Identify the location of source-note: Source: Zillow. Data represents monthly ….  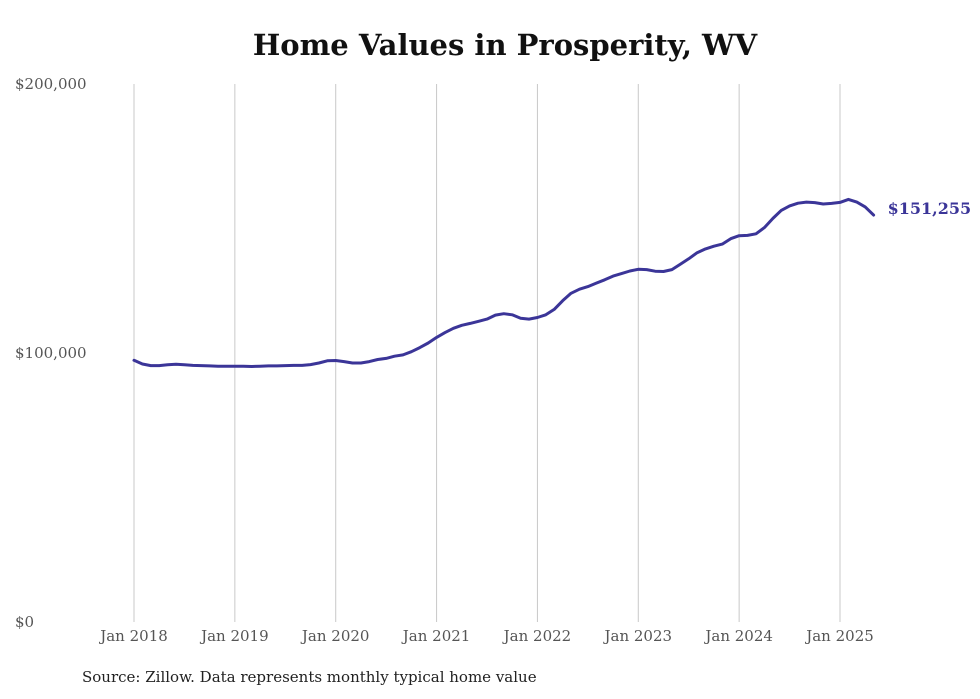
(309, 677).